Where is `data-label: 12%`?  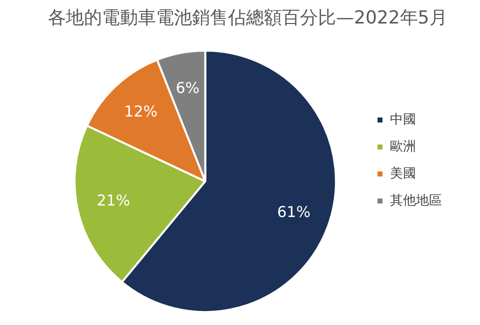
data-label: 12% is located at coordinates (141, 111).